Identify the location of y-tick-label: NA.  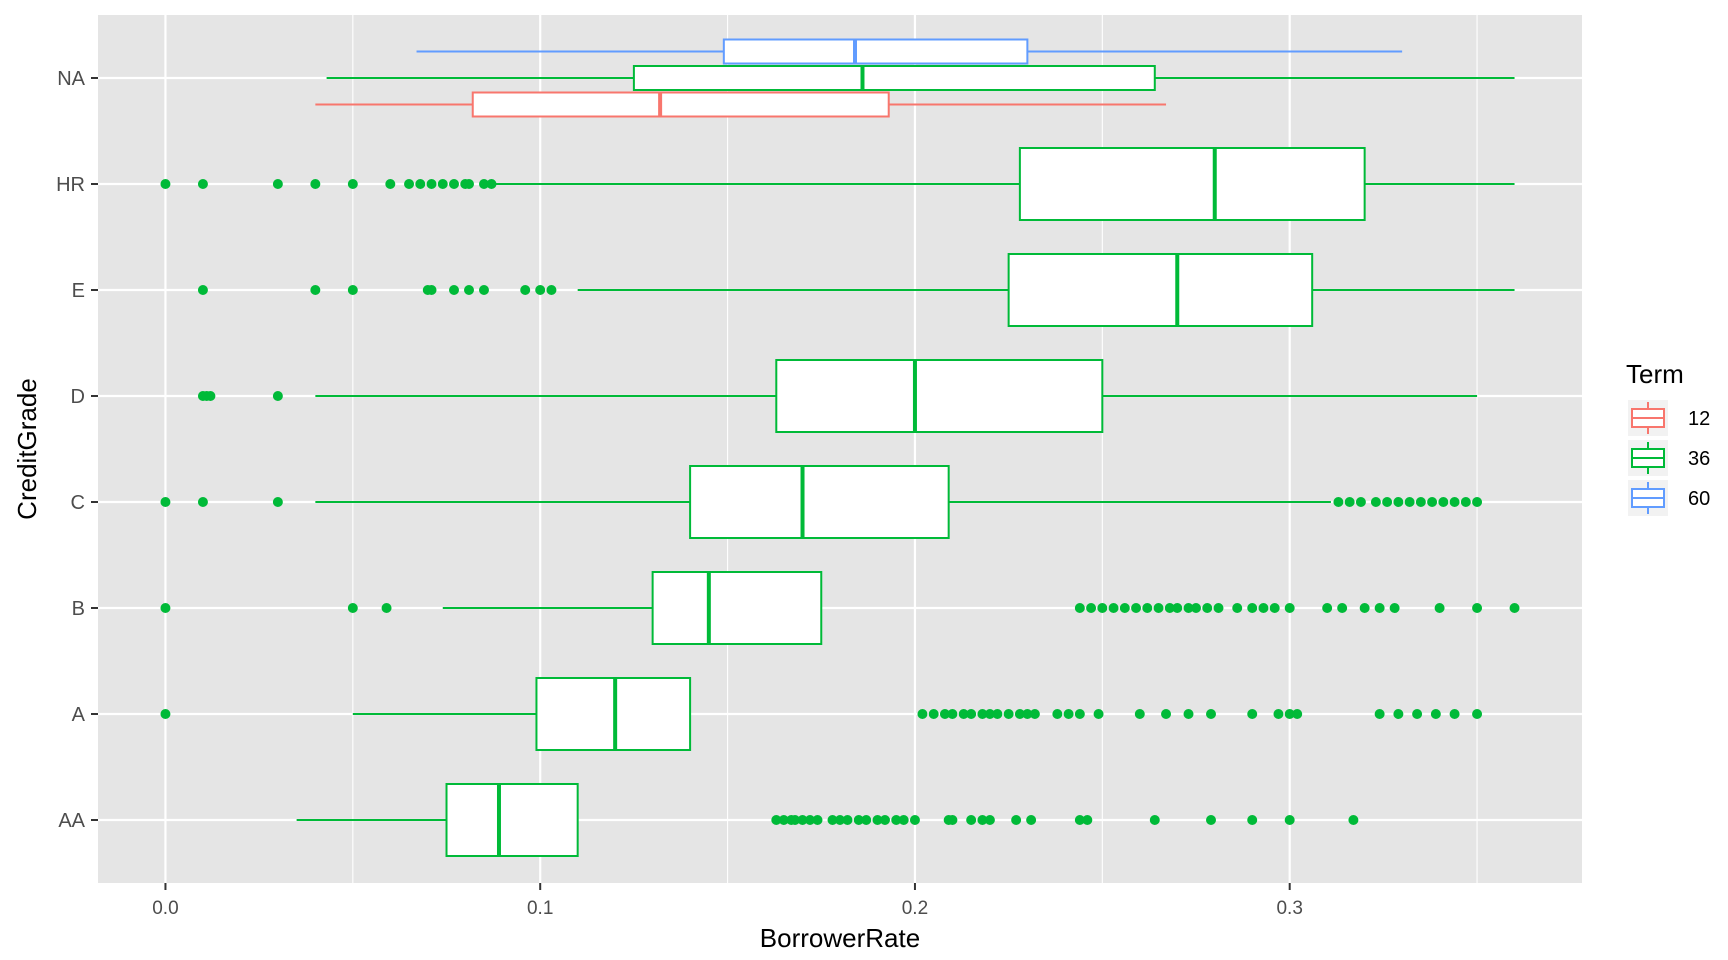
(71, 79).